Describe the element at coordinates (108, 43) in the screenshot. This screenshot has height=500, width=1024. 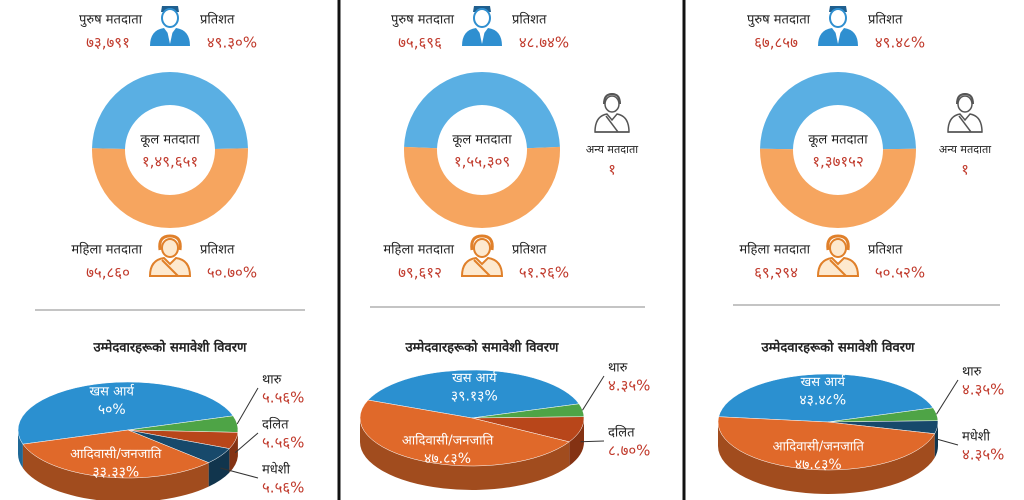
I see `voter-count: ७३,७९१` at that location.